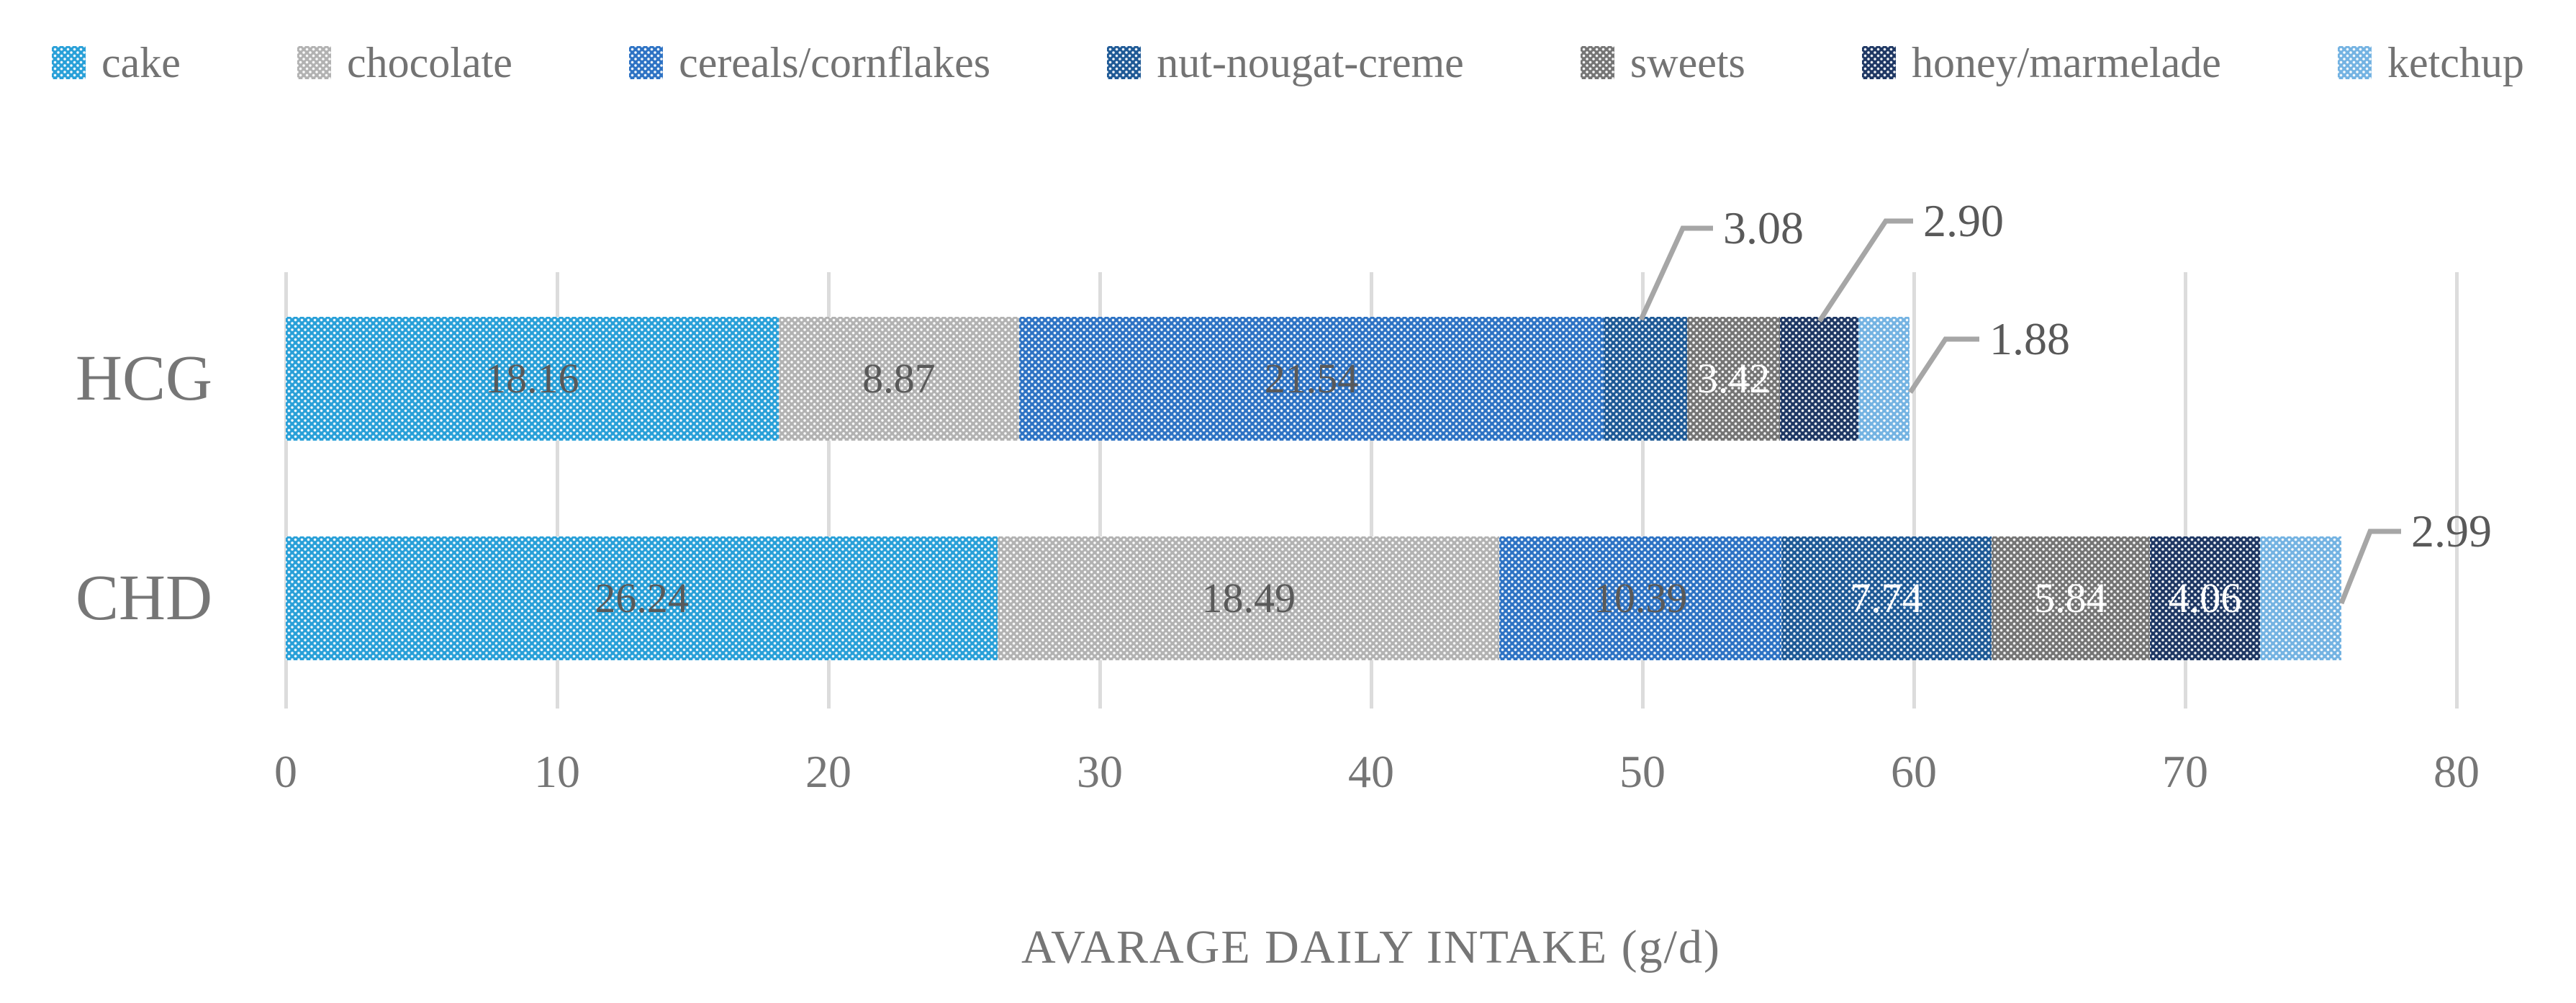  I want to click on bar-row-CHD: 26.24 18.49 10.39 7.74 5.84 4.06, so click(1313, 598).